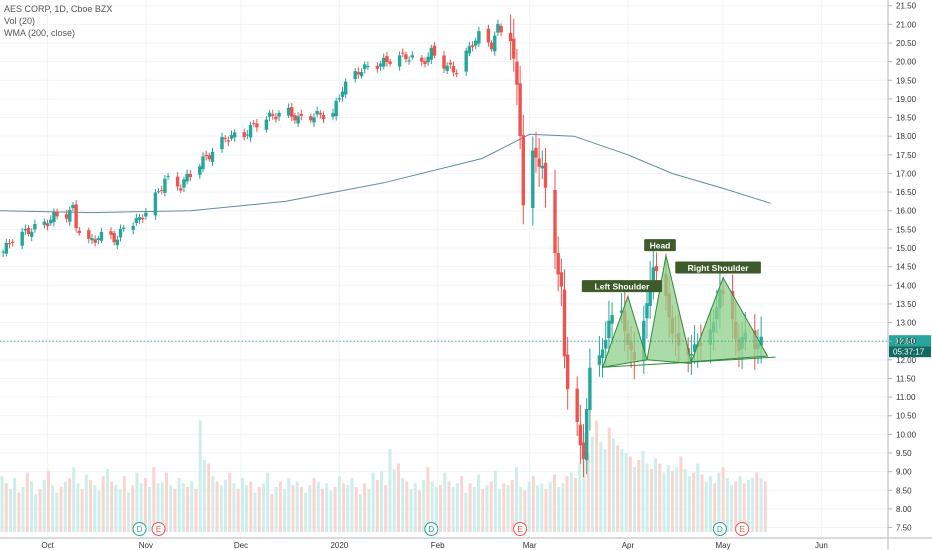  Describe the element at coordinates (47, 545) in the screenshot. I see `time-tick-label: Oct` at that location.